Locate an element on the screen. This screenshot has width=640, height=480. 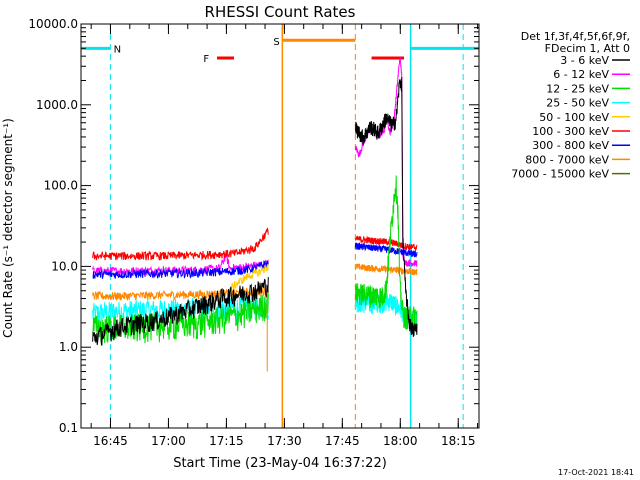
flare-label: F is located at coordinates (206, 59).